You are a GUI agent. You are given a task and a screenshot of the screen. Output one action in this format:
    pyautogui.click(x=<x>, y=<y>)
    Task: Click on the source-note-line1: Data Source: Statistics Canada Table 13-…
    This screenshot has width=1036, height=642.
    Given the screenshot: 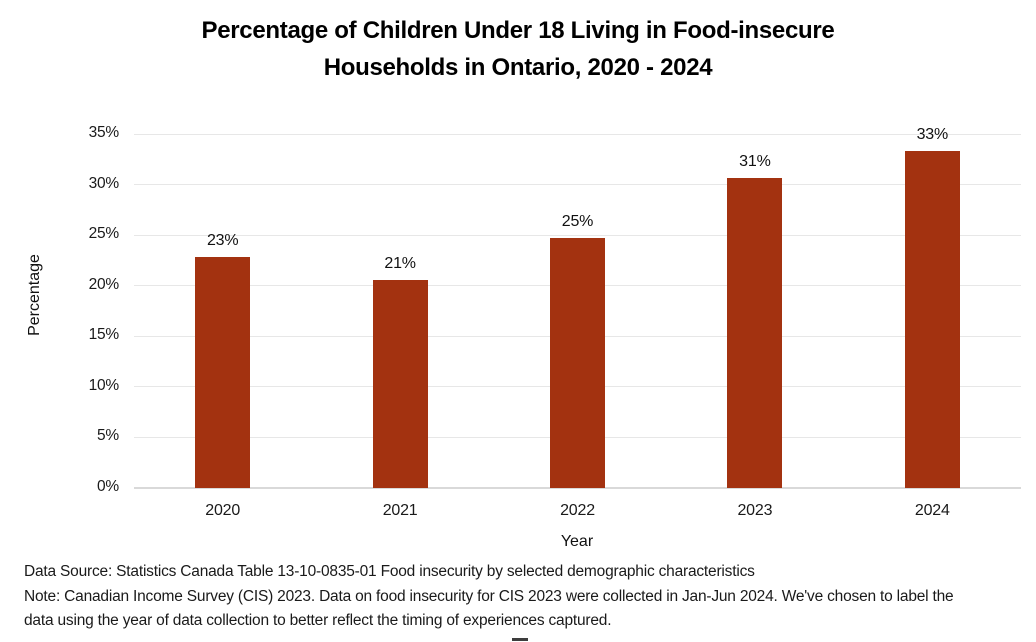 What is the action you would take?
    pyautogui.click(x=389, y=571)
    